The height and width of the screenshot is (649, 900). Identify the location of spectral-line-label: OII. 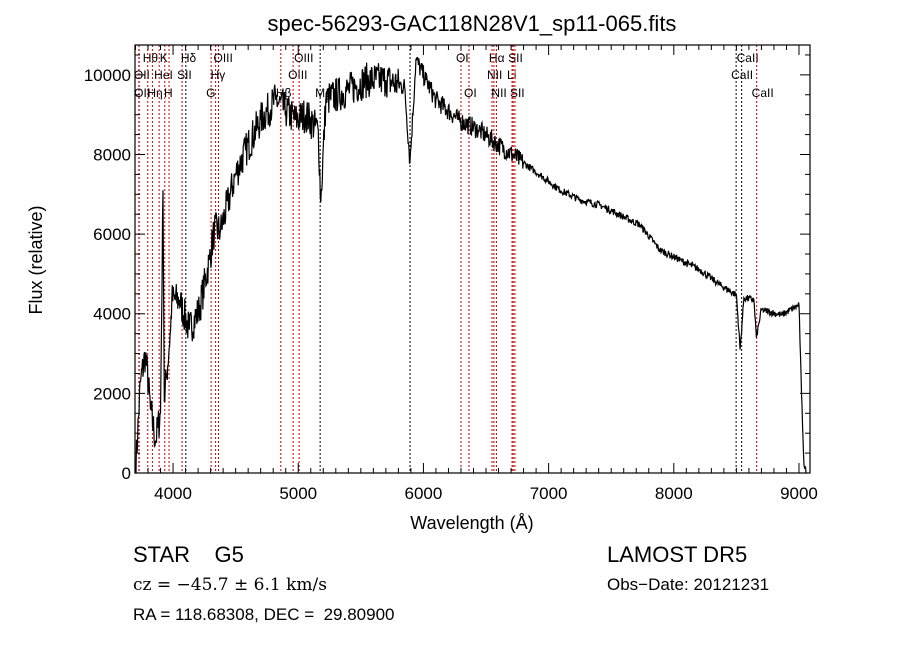
(142, 93).